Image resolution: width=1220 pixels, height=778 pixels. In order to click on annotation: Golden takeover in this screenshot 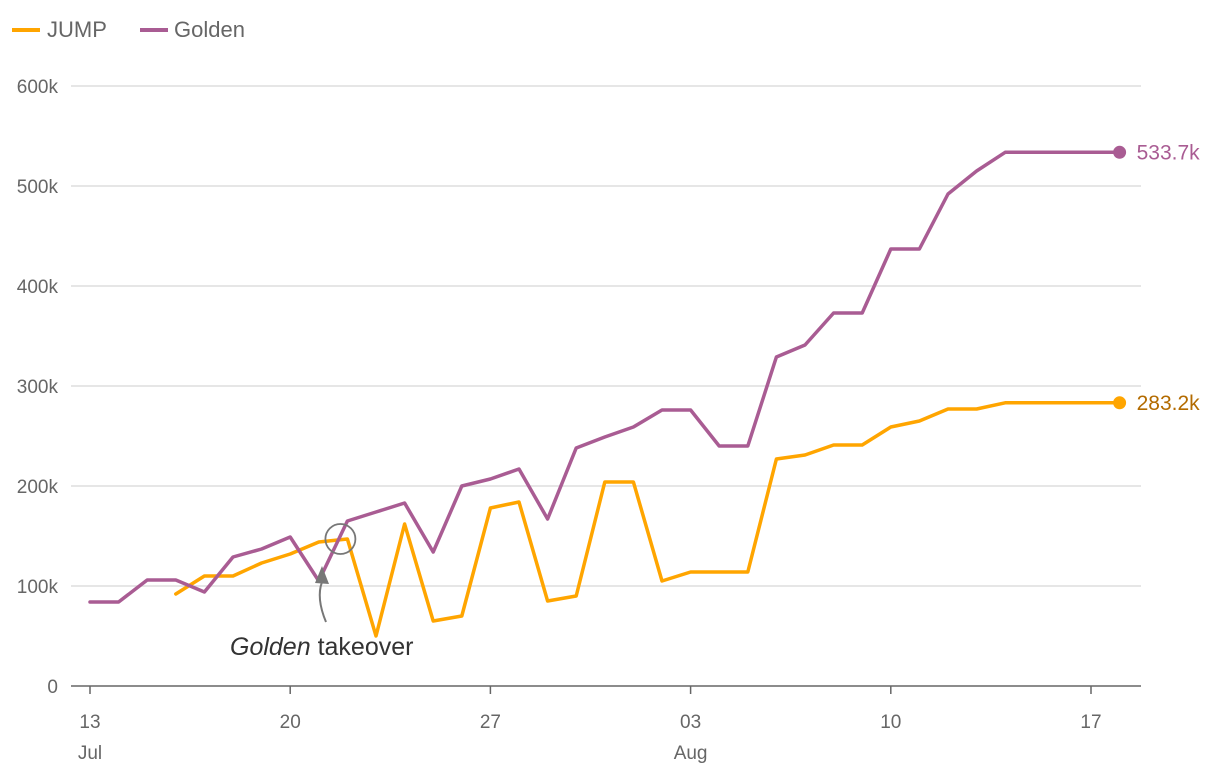, I will do `click(321, 592)`.